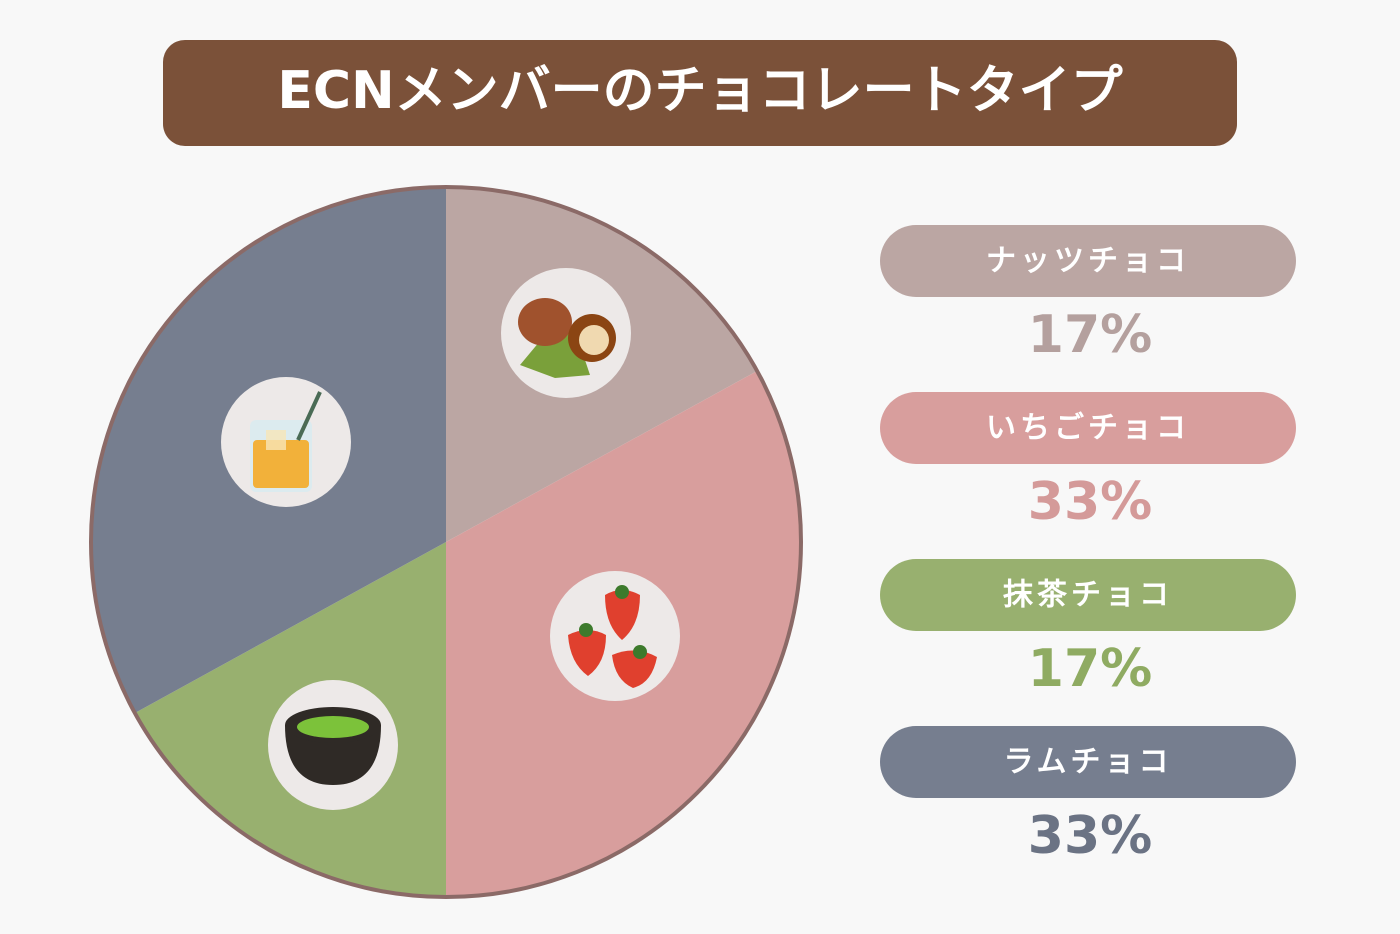 The height and width of the screenshot is (934, 1400). I want to click on chart-title: ECNメンバーのチョコレートタイプ, so click(699, 91).